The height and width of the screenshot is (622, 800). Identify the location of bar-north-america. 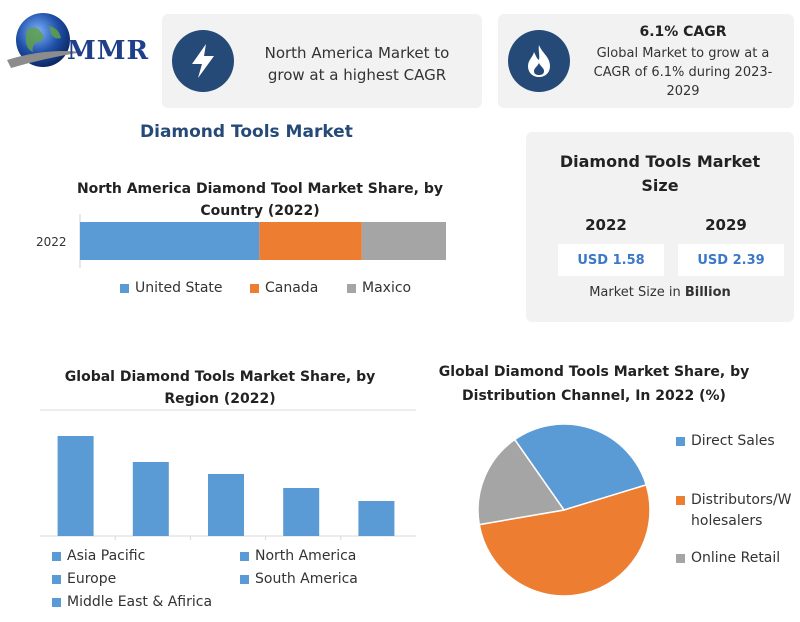
(226, 505).